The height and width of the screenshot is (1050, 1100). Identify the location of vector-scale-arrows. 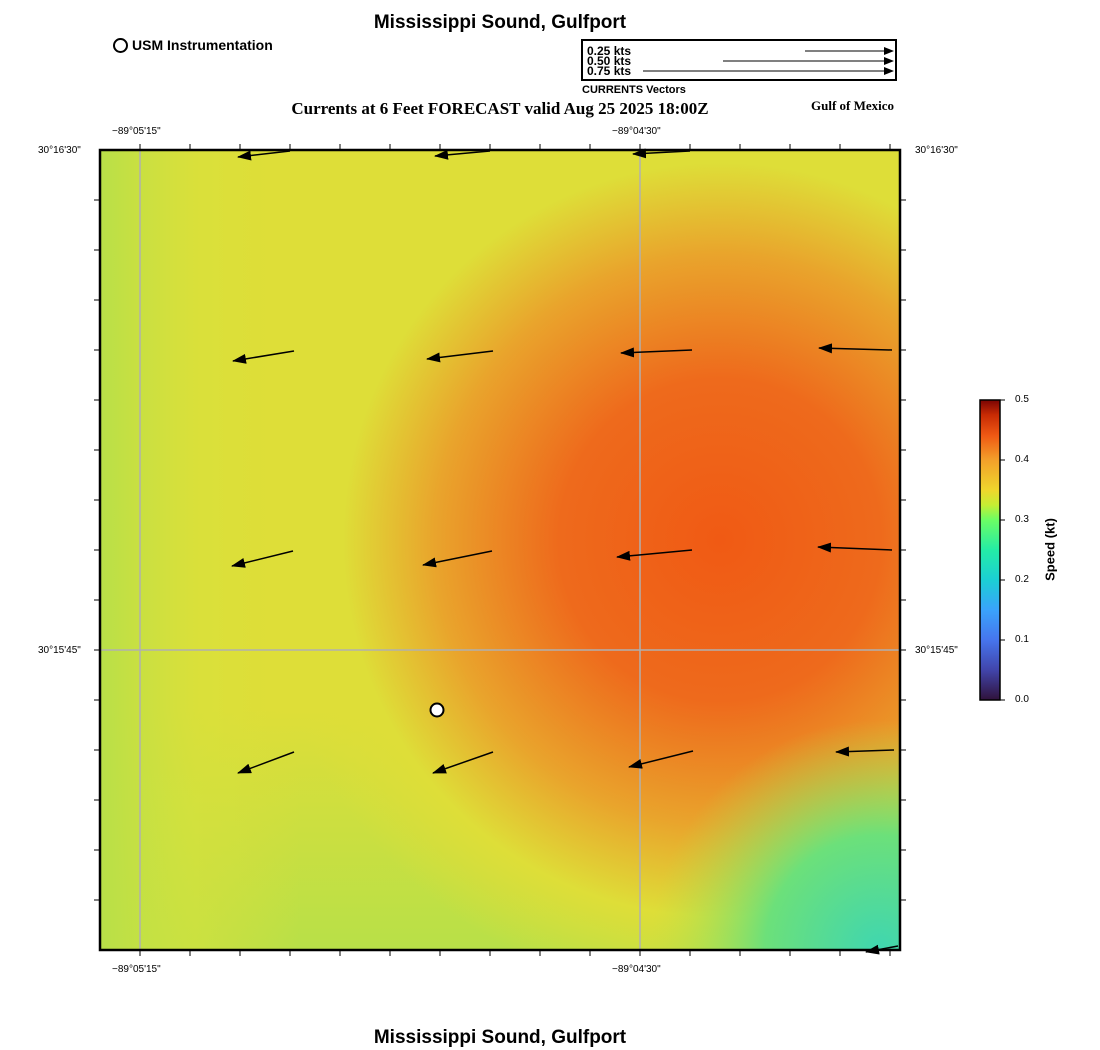
(768, 61).